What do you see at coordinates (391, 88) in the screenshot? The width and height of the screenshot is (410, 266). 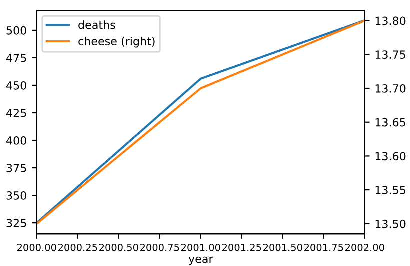 I see `y2-tick-label: 13.70` at bounding box center [391, 88].